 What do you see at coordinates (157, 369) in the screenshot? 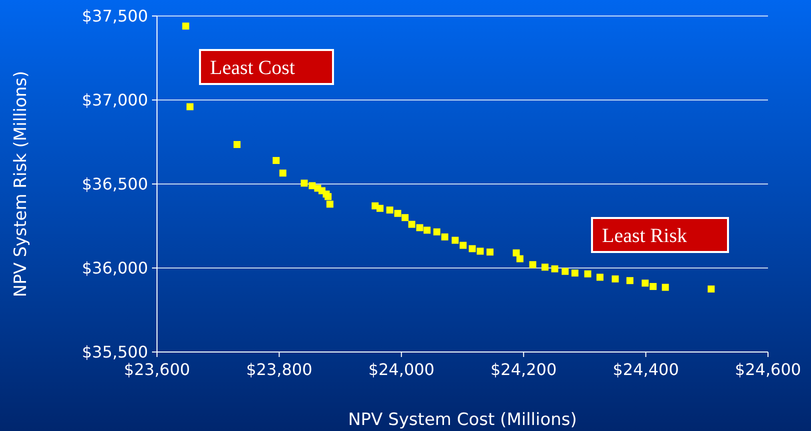
I see `x-tick-label: $23,600` at bounding box center [157, 369].